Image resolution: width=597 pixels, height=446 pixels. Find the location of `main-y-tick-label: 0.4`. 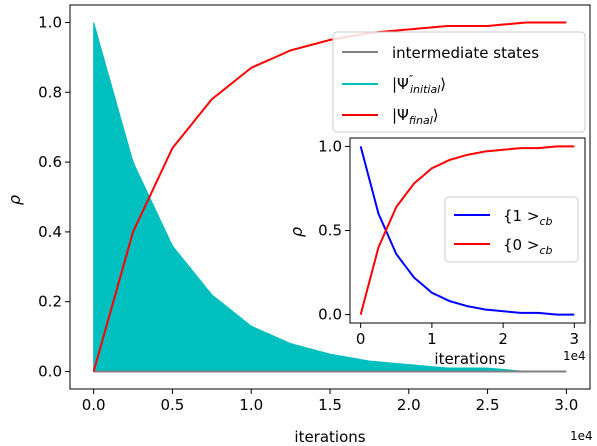

main-y-tick-label: 0.4 is located at coordinates (50, 232).